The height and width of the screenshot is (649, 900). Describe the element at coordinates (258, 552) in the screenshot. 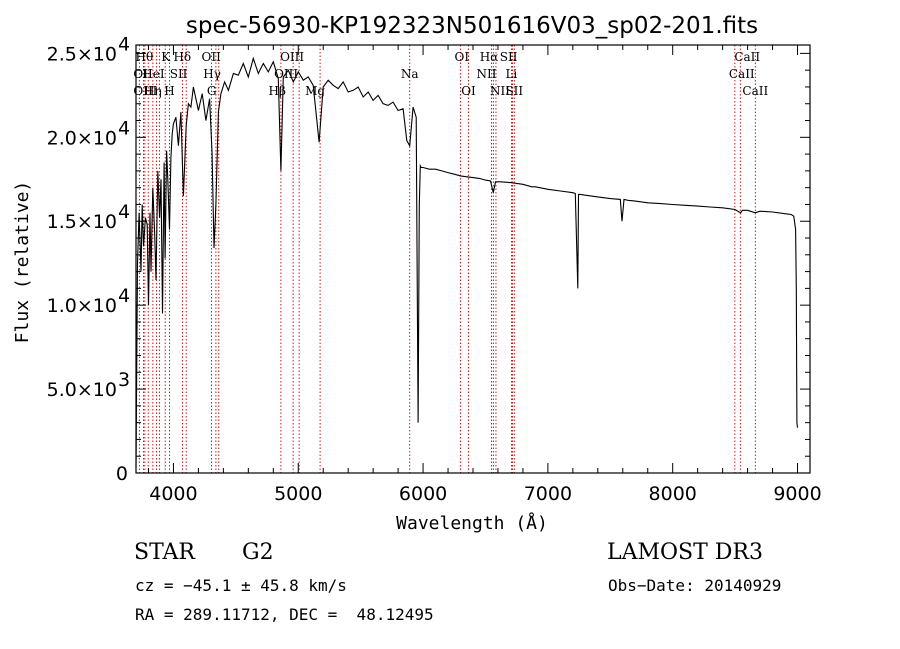

I see `object-subclass: G2` at that location.